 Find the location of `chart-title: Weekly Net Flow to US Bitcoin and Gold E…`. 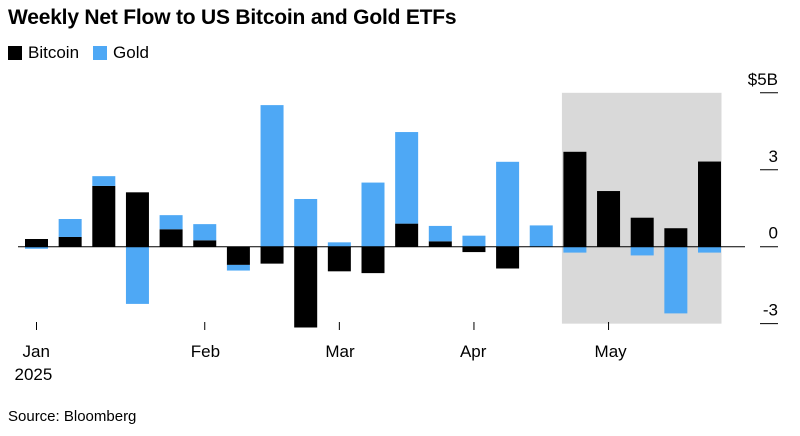

chart-title: Weekly Net Flow to US Bitcoin and Gold E… is located at coordinates (232, 17).